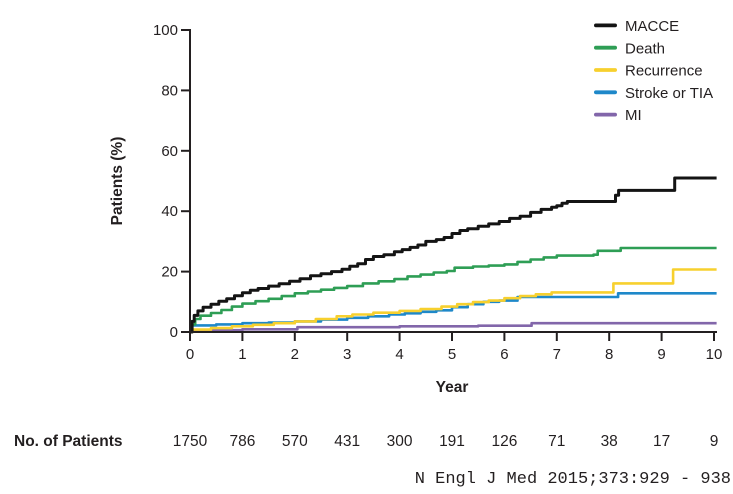 This screenshot has height=494, width=733. Describe the element at coordinates (117, 181) in the screenshot. I see `y-axis-title: Patients (%)` at that location.